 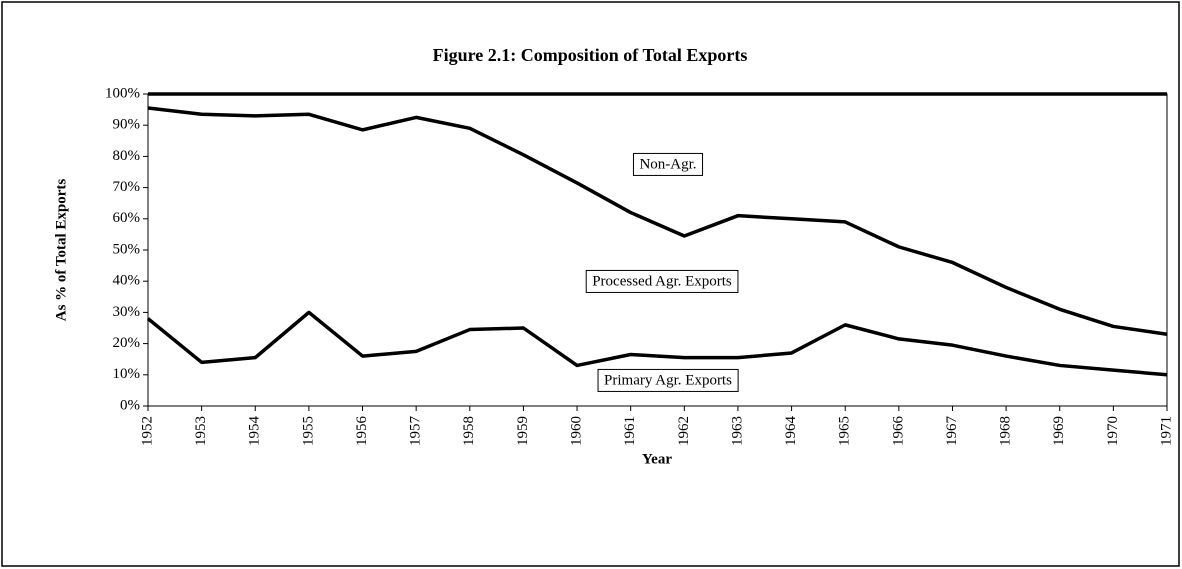 I want to click on x-tick-label: 1969, so click(x=1059, y=431).